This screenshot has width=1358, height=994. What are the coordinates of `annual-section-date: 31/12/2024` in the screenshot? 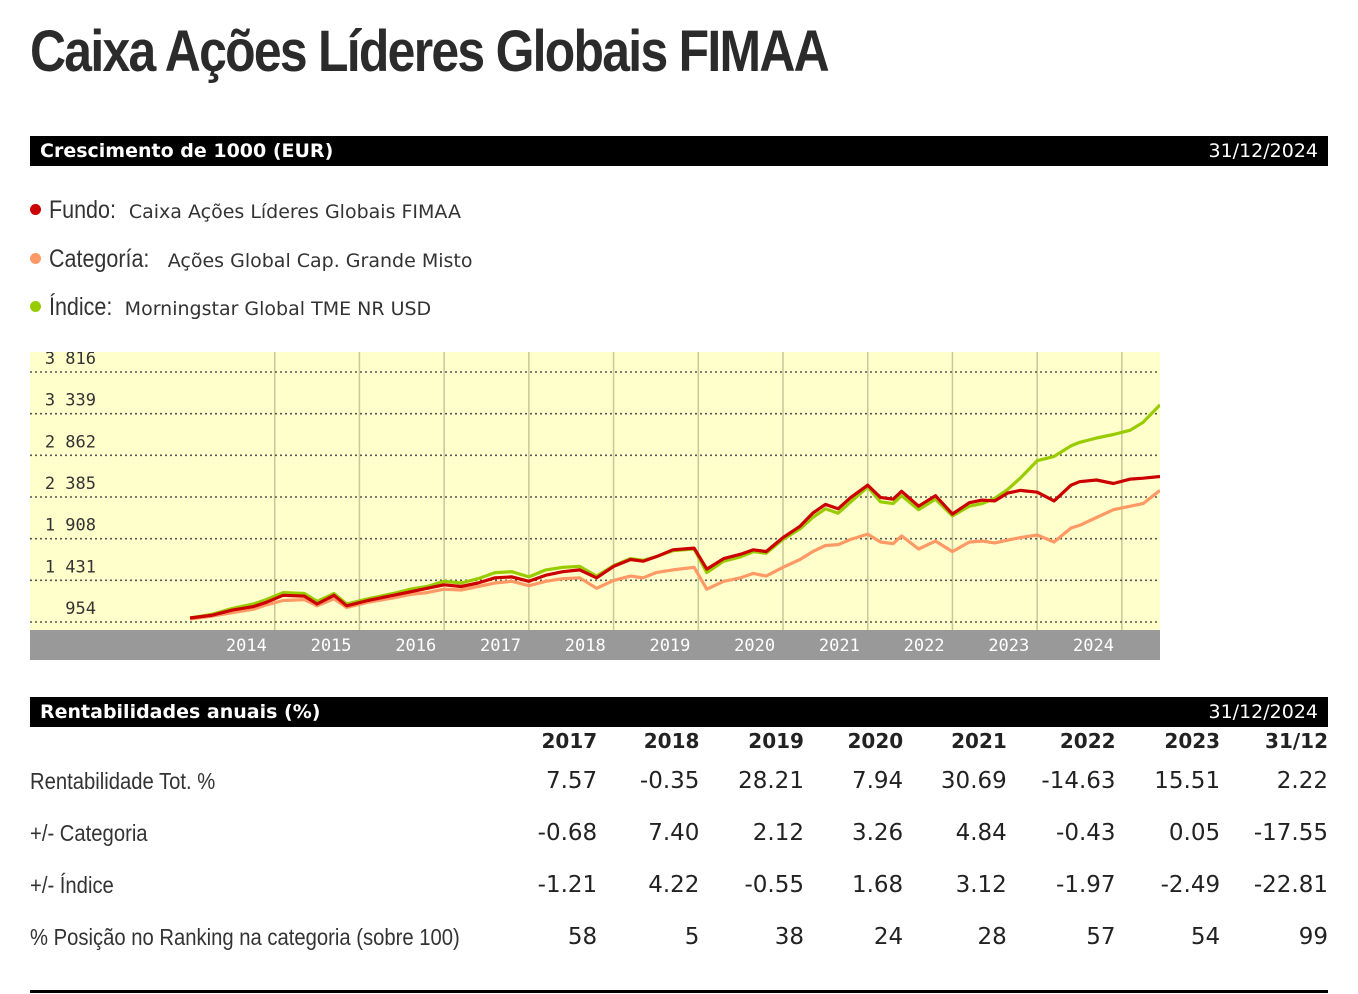 It's located at (1263, 712).